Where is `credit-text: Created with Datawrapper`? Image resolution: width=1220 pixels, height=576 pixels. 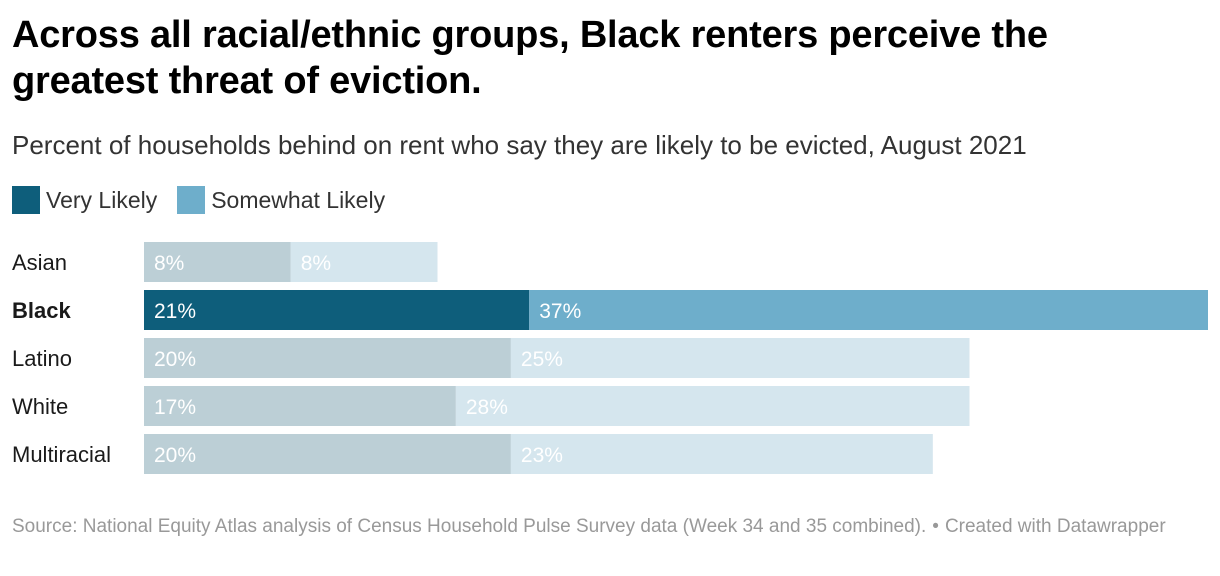 credit-text: Created with Datawrapper is located at coordinates (1055, 526).